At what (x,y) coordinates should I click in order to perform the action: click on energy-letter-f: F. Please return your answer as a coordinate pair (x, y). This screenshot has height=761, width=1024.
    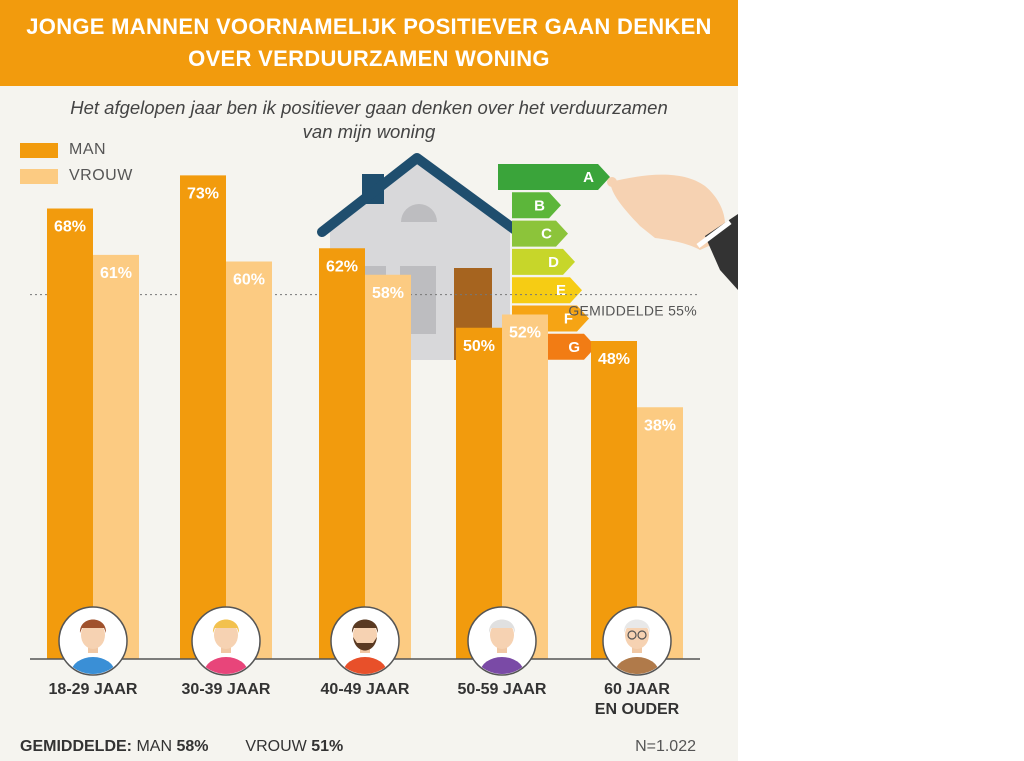
    Looking at the image, I should click on (568, 319).